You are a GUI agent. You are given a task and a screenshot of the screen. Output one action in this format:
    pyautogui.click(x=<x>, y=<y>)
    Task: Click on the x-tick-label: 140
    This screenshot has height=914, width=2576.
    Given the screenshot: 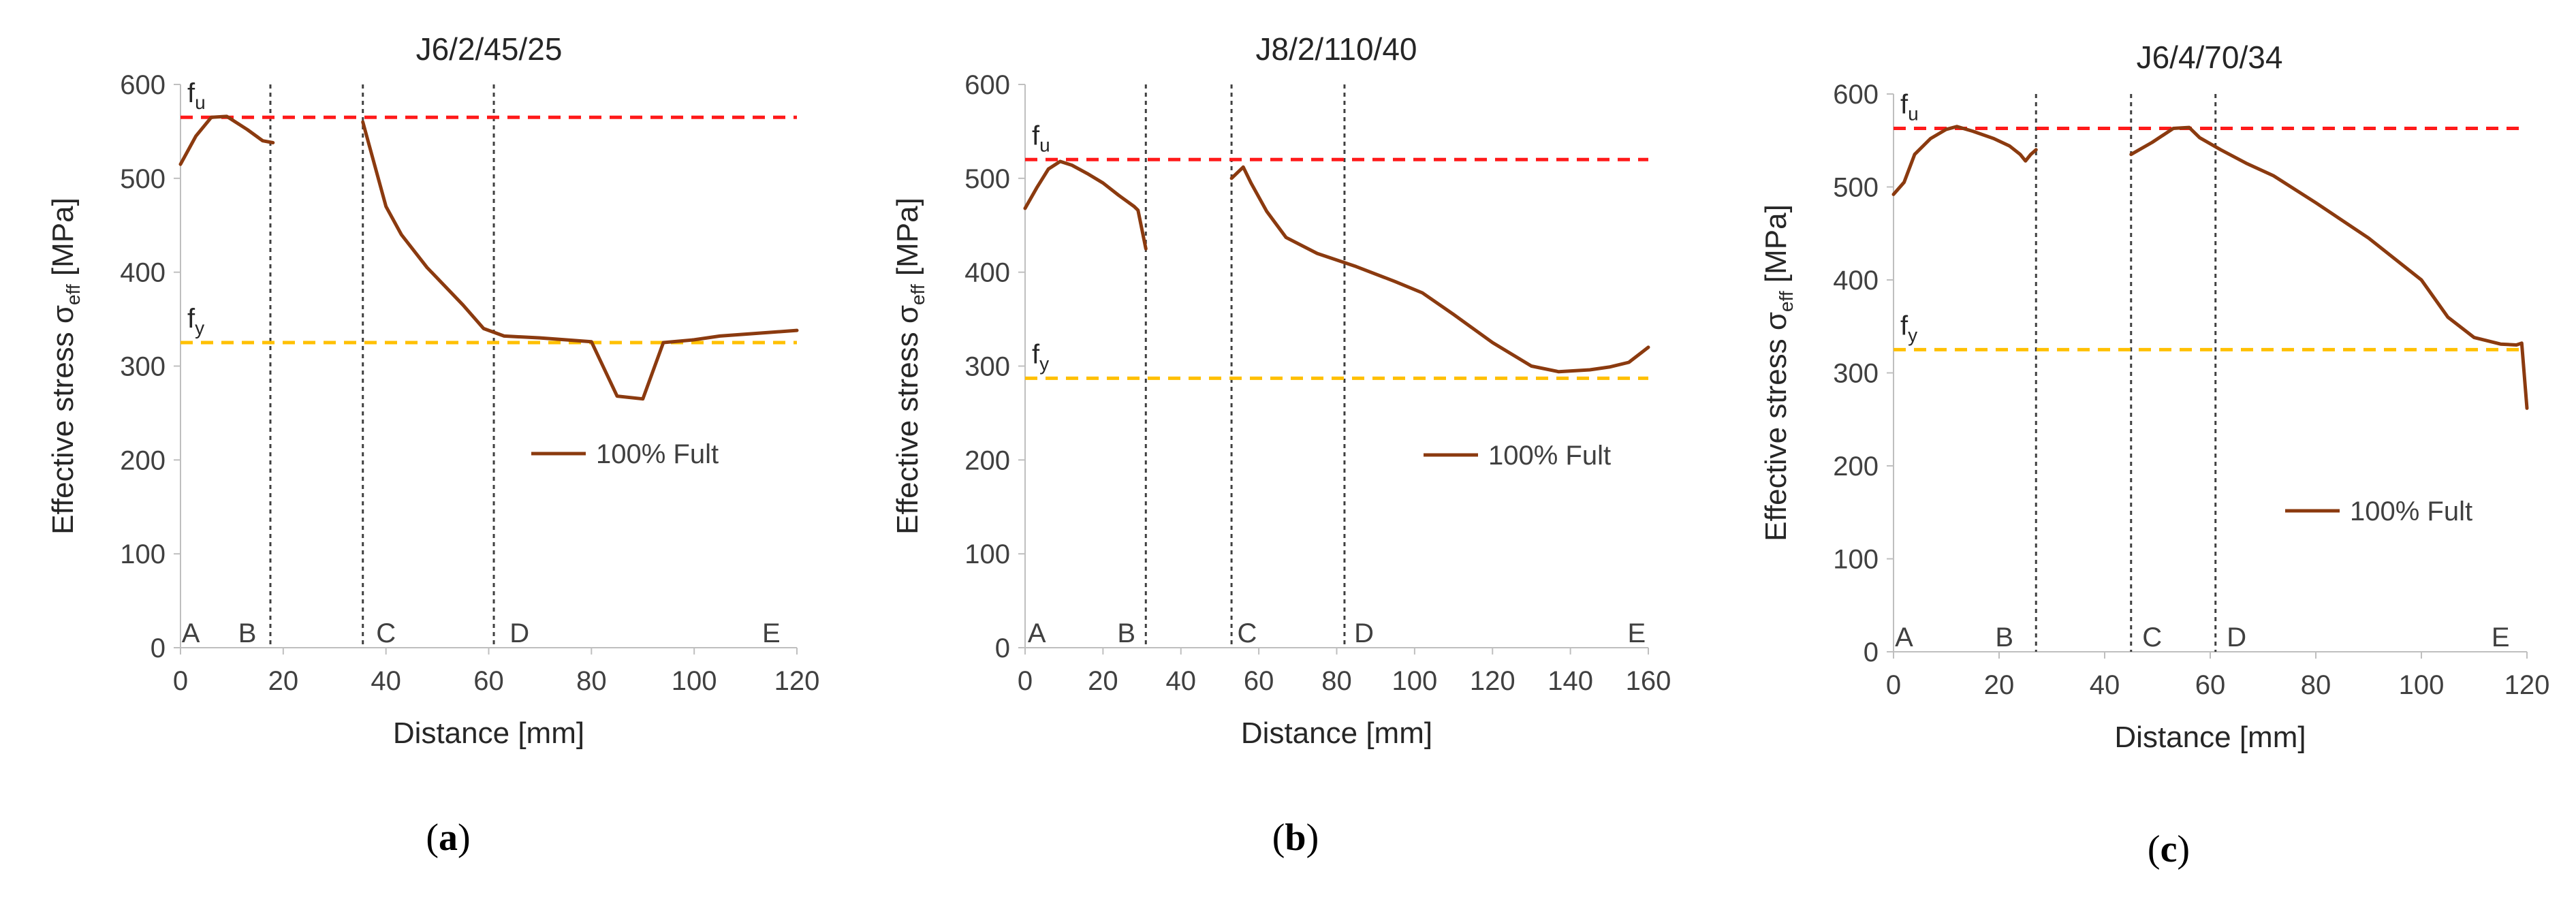 What is the action you would take?
    pyautogui.click(x=1570, y=681)
    